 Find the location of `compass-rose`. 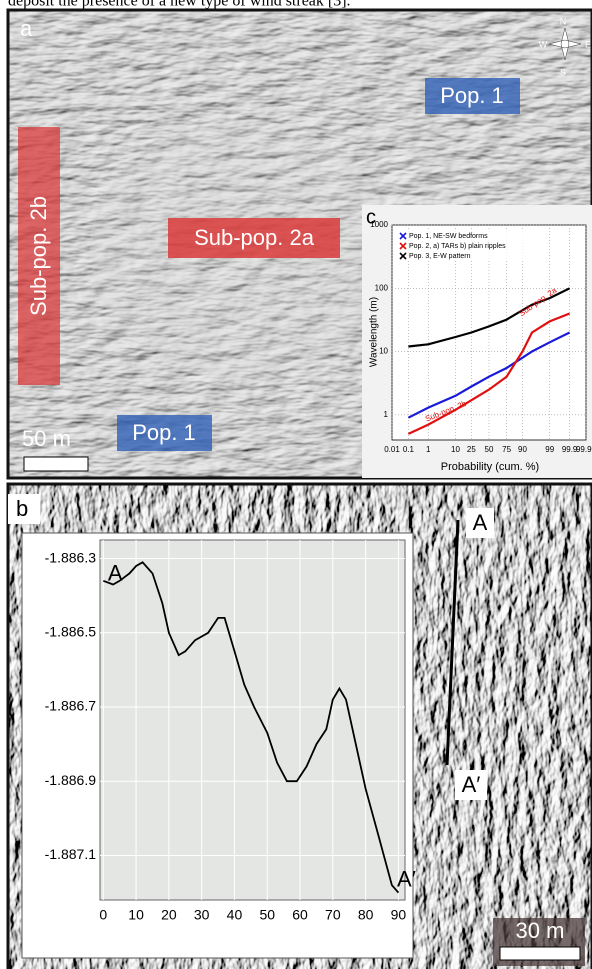

compass-rose is located at coordinates (565, 44).